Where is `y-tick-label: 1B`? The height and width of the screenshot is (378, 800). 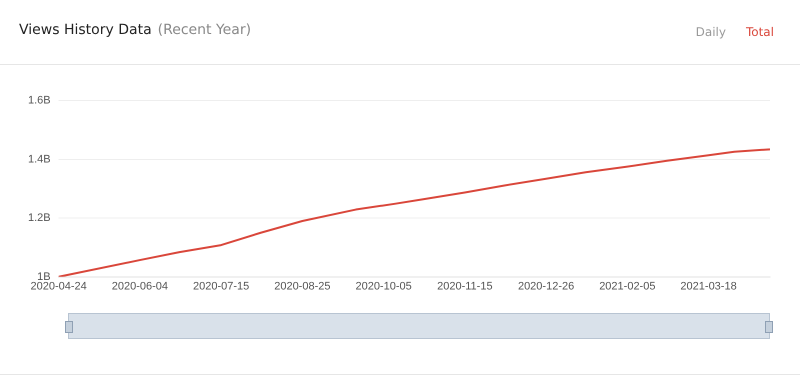 y-tick-label: 1B is located at coordinates (44, 276).